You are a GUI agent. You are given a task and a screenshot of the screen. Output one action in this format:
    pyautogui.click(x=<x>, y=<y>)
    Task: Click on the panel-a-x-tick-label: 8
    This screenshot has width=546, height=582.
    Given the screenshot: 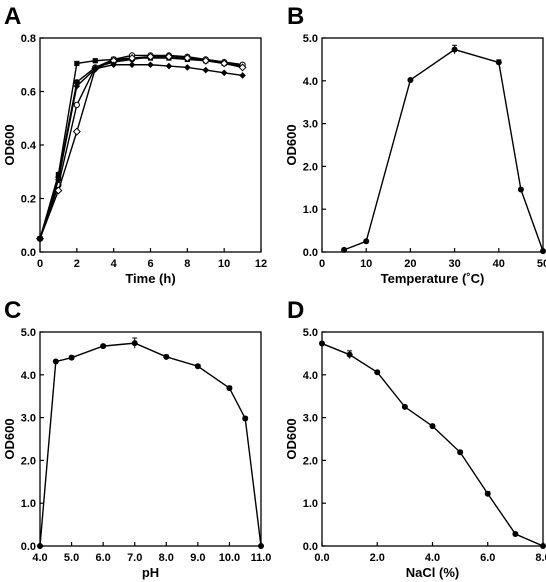 What is the action you would take?
    pyautogui.click(x=187, y=264)
    